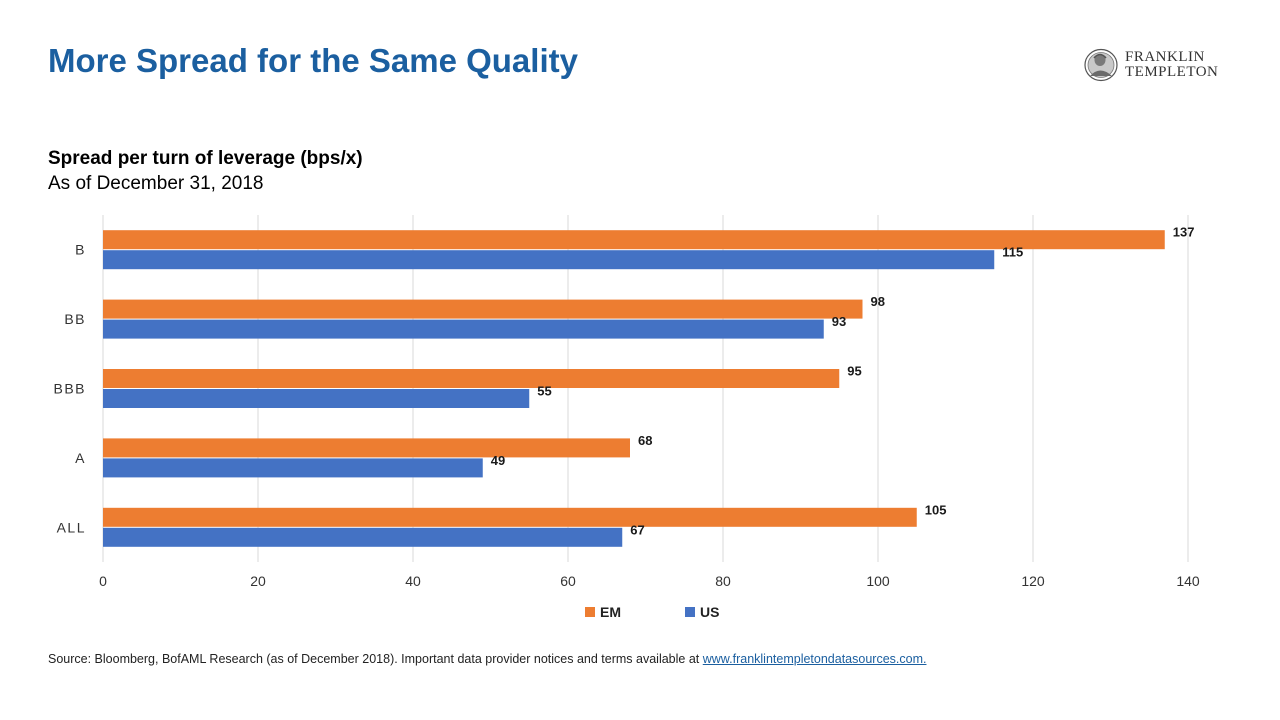 The image size is (1280, 720). Describe the element at coordinates (610, 612) in the screenshot. I see `legend-label-em: EM` at that location.